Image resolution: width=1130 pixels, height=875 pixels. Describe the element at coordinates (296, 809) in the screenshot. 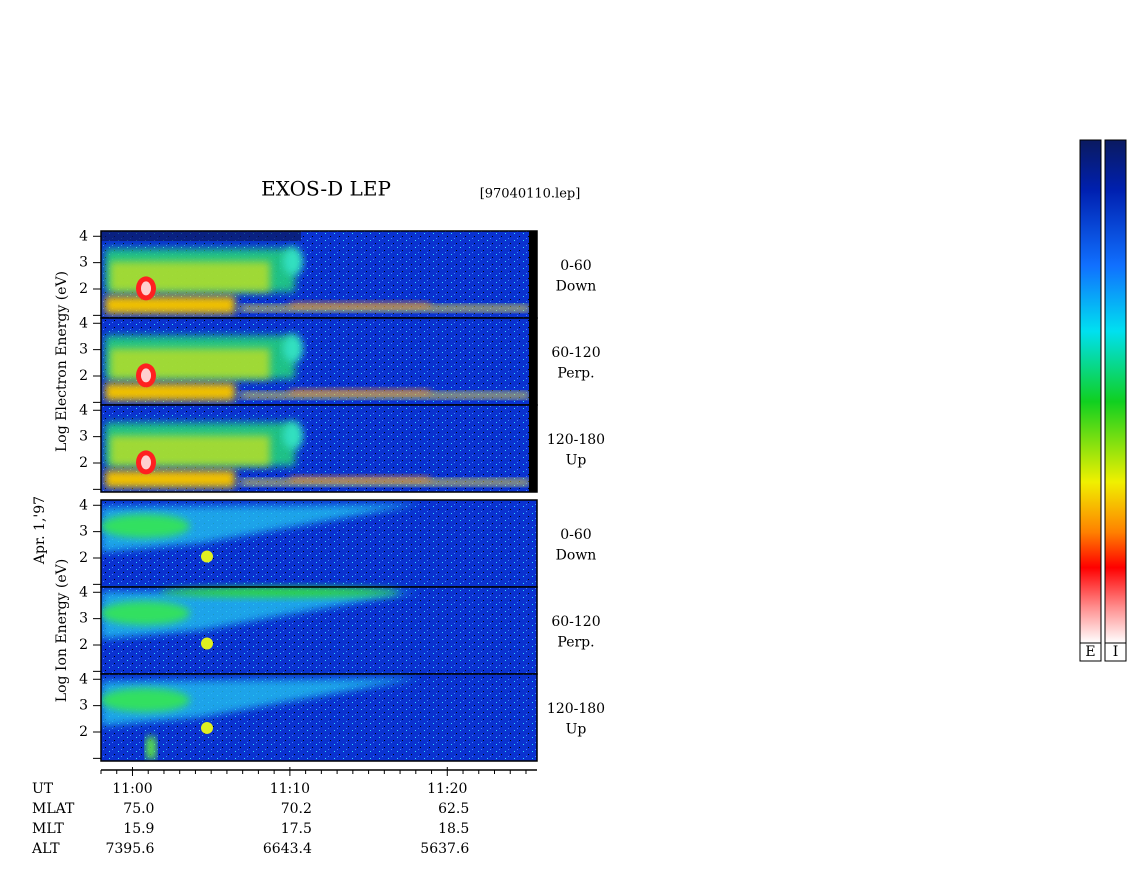

I see `footer-value: 70.2` at that location.